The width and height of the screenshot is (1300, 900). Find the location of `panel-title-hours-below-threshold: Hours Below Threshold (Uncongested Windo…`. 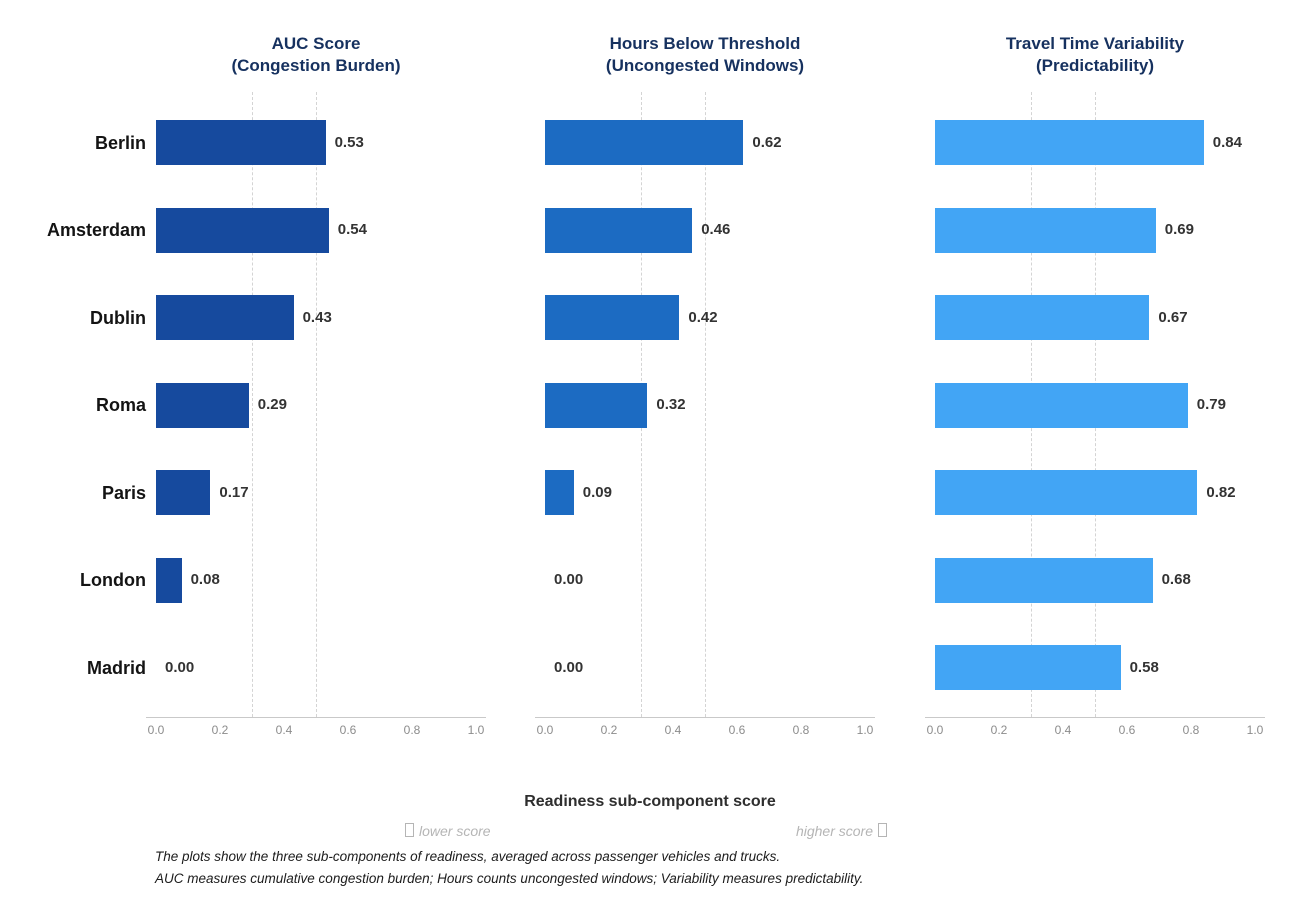

panel-title-hours-below-threshold: Hours Below Threshold (Uncongested Windo… is located at coordinates (705, 55).